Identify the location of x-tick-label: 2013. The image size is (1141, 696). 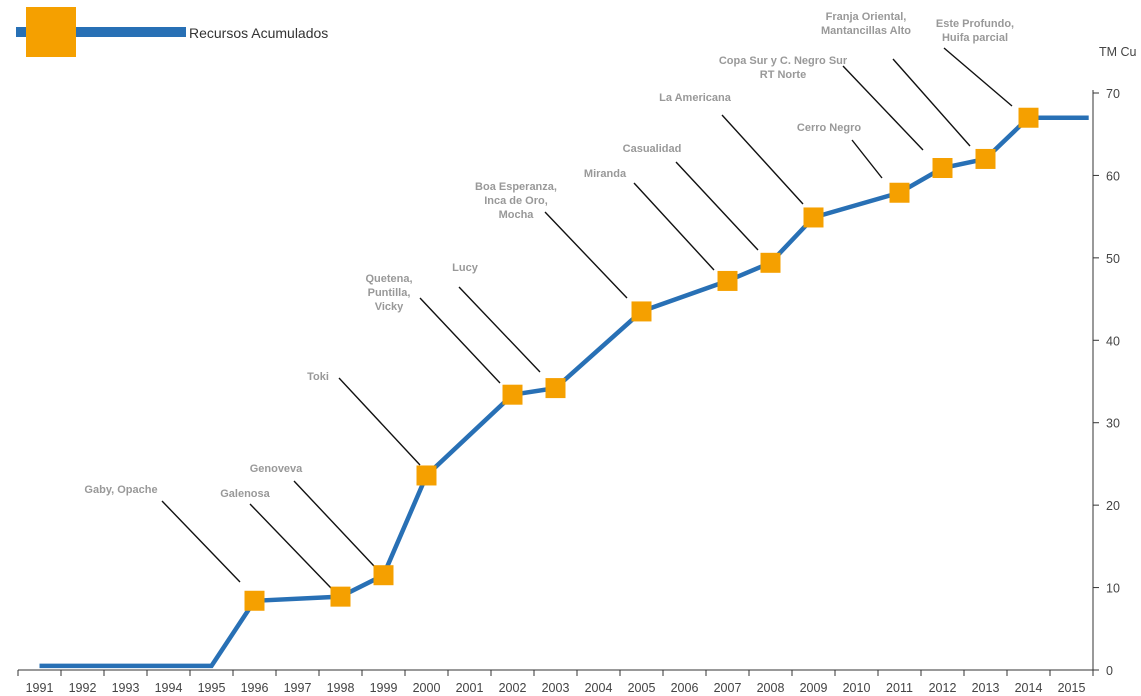
(986, 688).